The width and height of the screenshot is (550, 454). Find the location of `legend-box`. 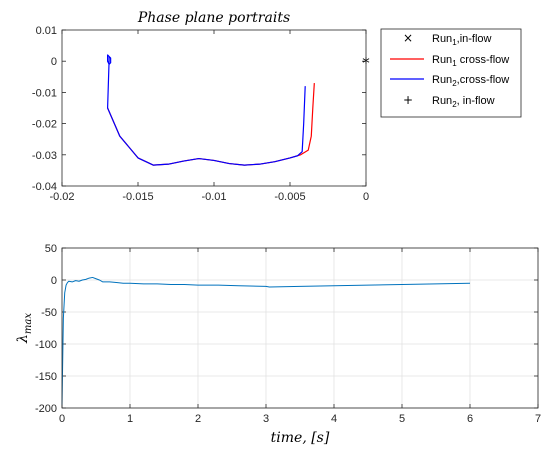

legend-box is located at coordinates (451, 73).